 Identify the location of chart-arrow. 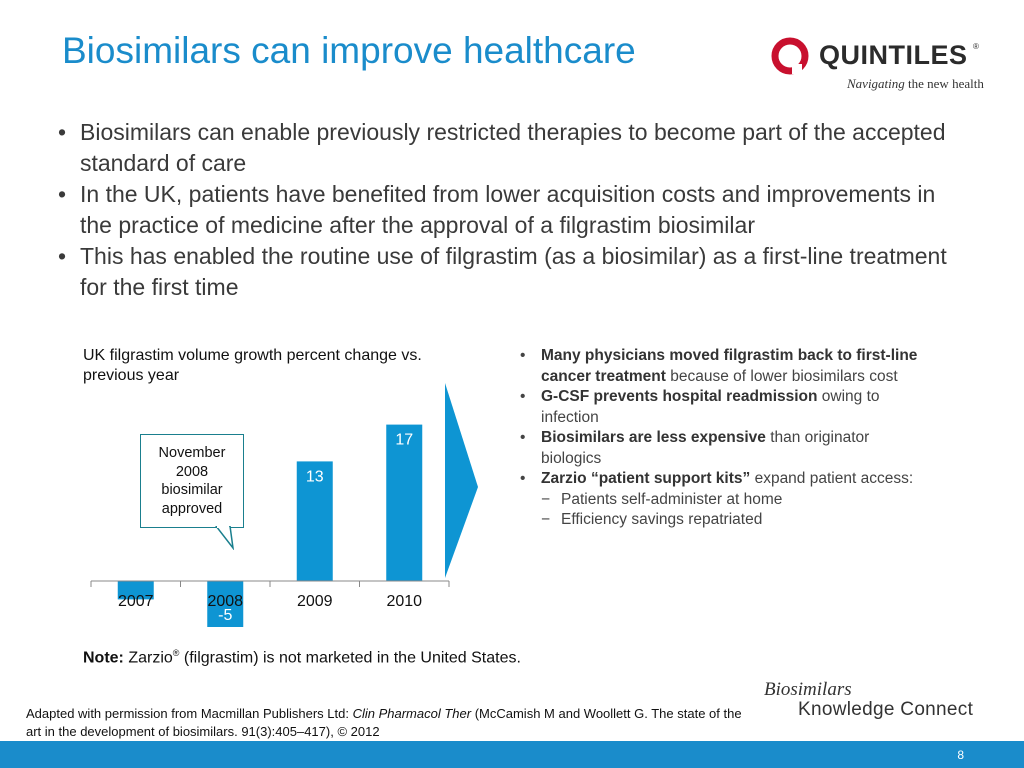
(461, 480).